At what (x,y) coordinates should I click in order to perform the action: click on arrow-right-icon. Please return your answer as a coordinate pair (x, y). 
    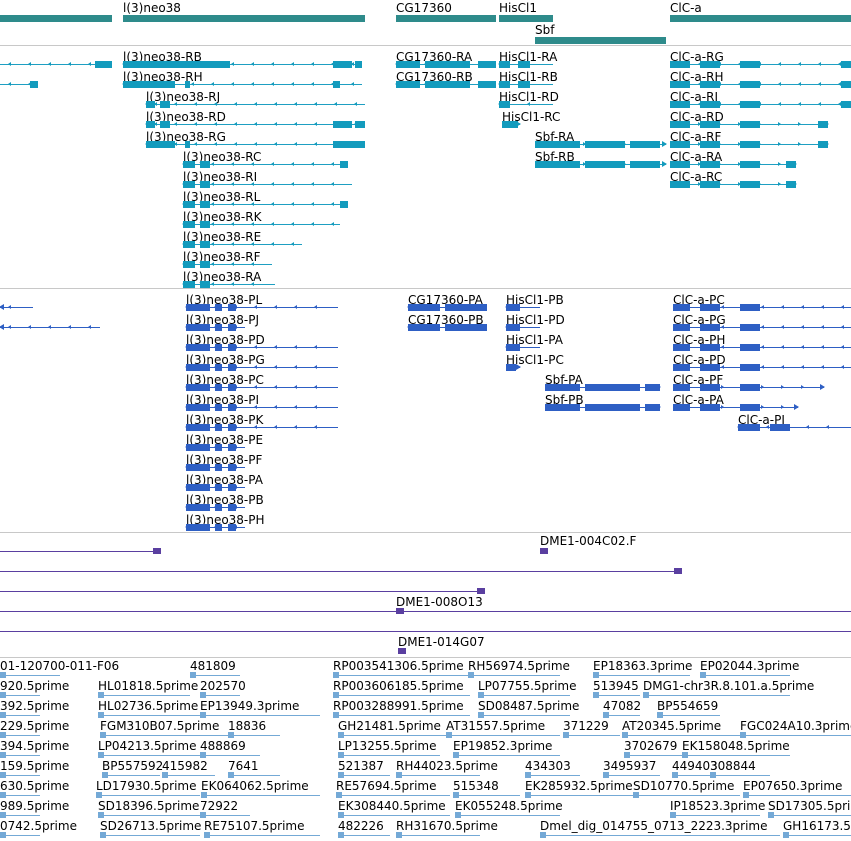
    Looking at the image, I should click on (664, 144).